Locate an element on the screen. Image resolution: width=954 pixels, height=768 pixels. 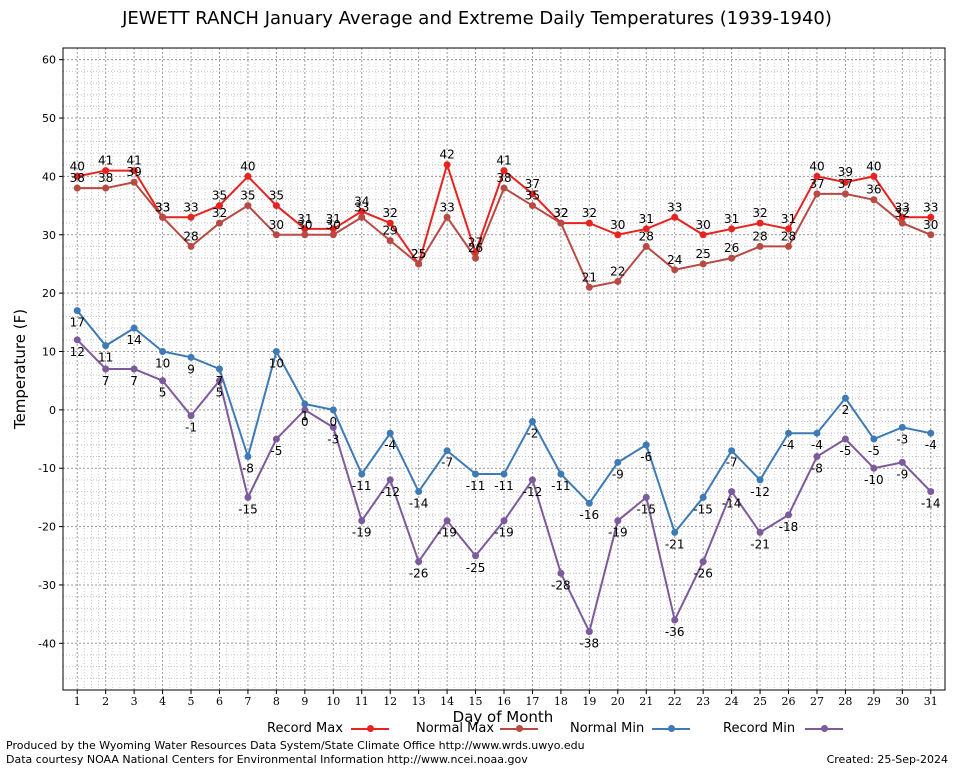
data-label: 7 is located at coordinates (106, 381).